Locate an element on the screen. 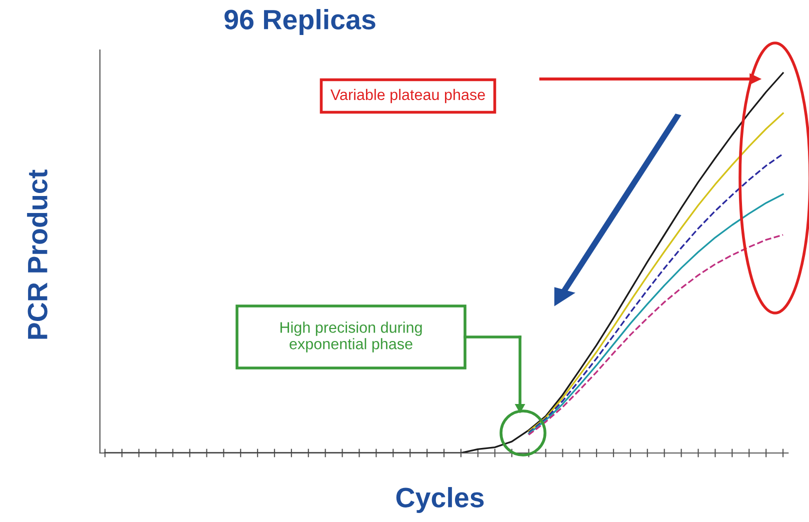 This screenshot has height=522, width=809. annotation: Variable plateau phase is located at coordinates (407, 96).